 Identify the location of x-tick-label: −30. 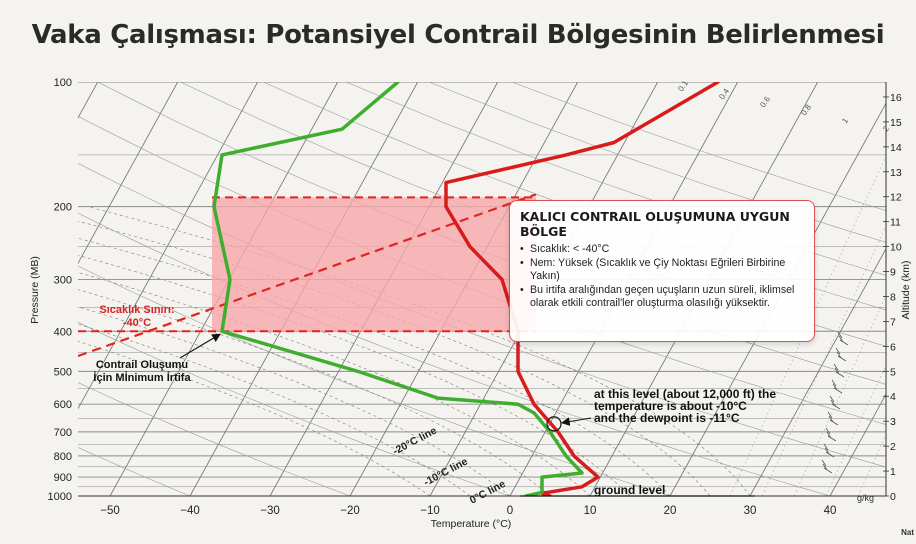
(270, 511).